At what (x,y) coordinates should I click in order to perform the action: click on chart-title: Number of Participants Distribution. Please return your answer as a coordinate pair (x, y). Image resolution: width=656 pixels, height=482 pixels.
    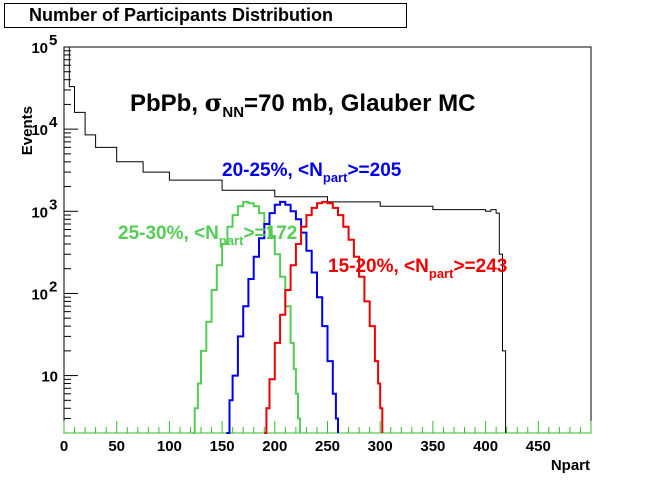
    Looking at the image, I should click on (205, 15).